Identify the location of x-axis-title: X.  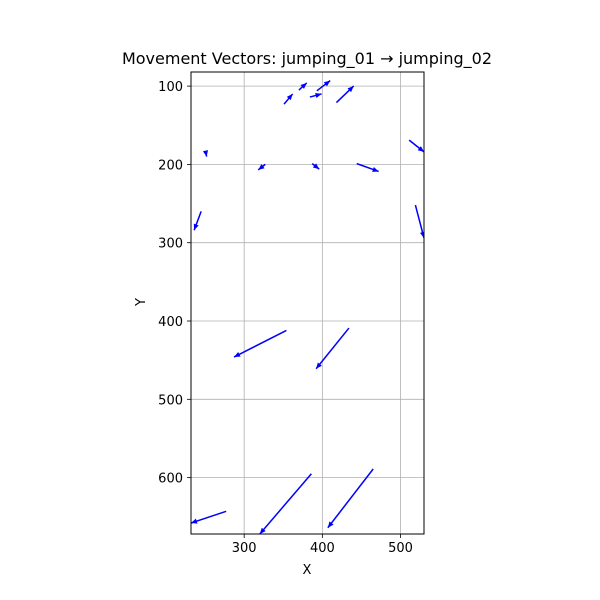
(307, 570).